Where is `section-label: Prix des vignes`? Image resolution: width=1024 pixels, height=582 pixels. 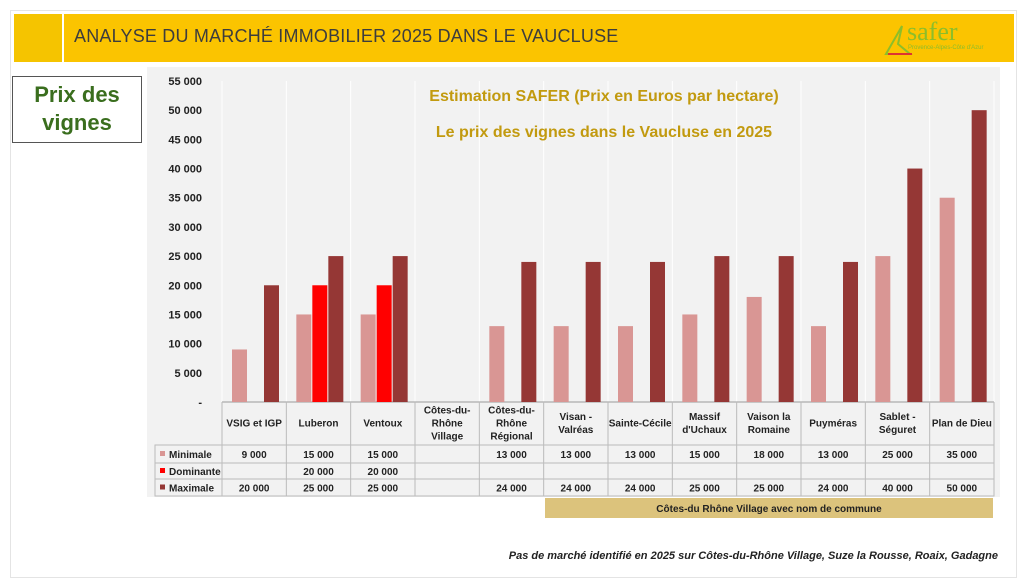
section-label: Prix des vignes is located at coordinates (77, 109).